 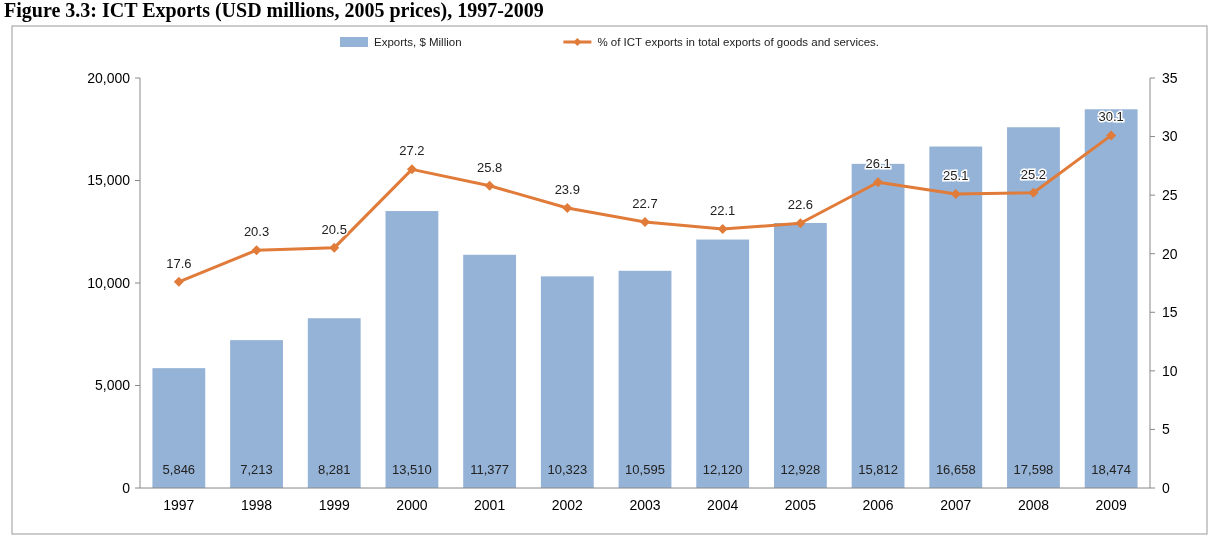 I want to click on data-label: 17.6, so click(x=179, y=263).